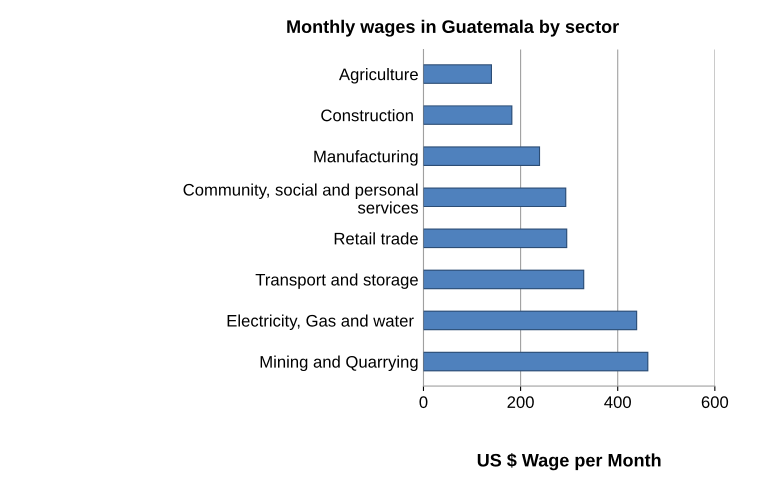  What do you see at coordinates (715, 402) in the screenshot?
I see `x-tick-label: 600` at bounding box center [715, 402].